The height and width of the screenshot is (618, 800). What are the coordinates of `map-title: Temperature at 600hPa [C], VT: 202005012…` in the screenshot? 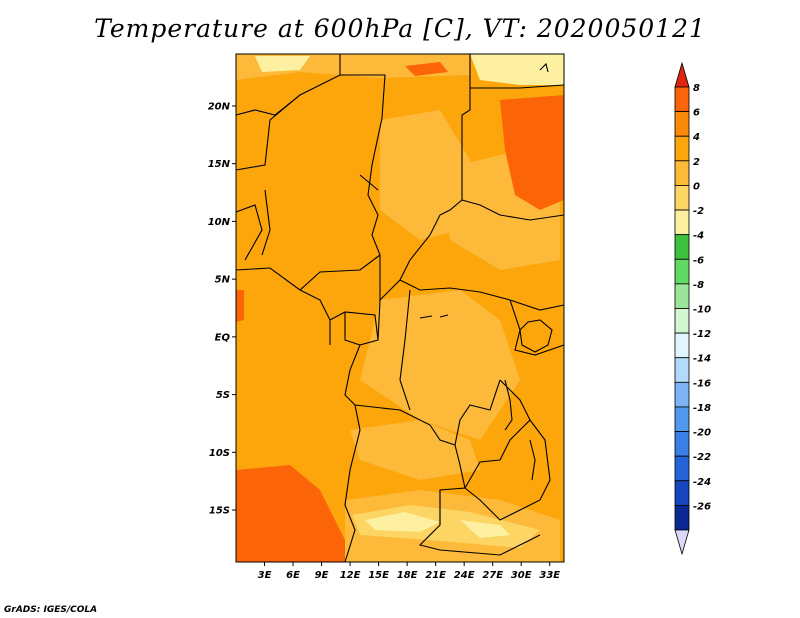 It's located at (400, 28).